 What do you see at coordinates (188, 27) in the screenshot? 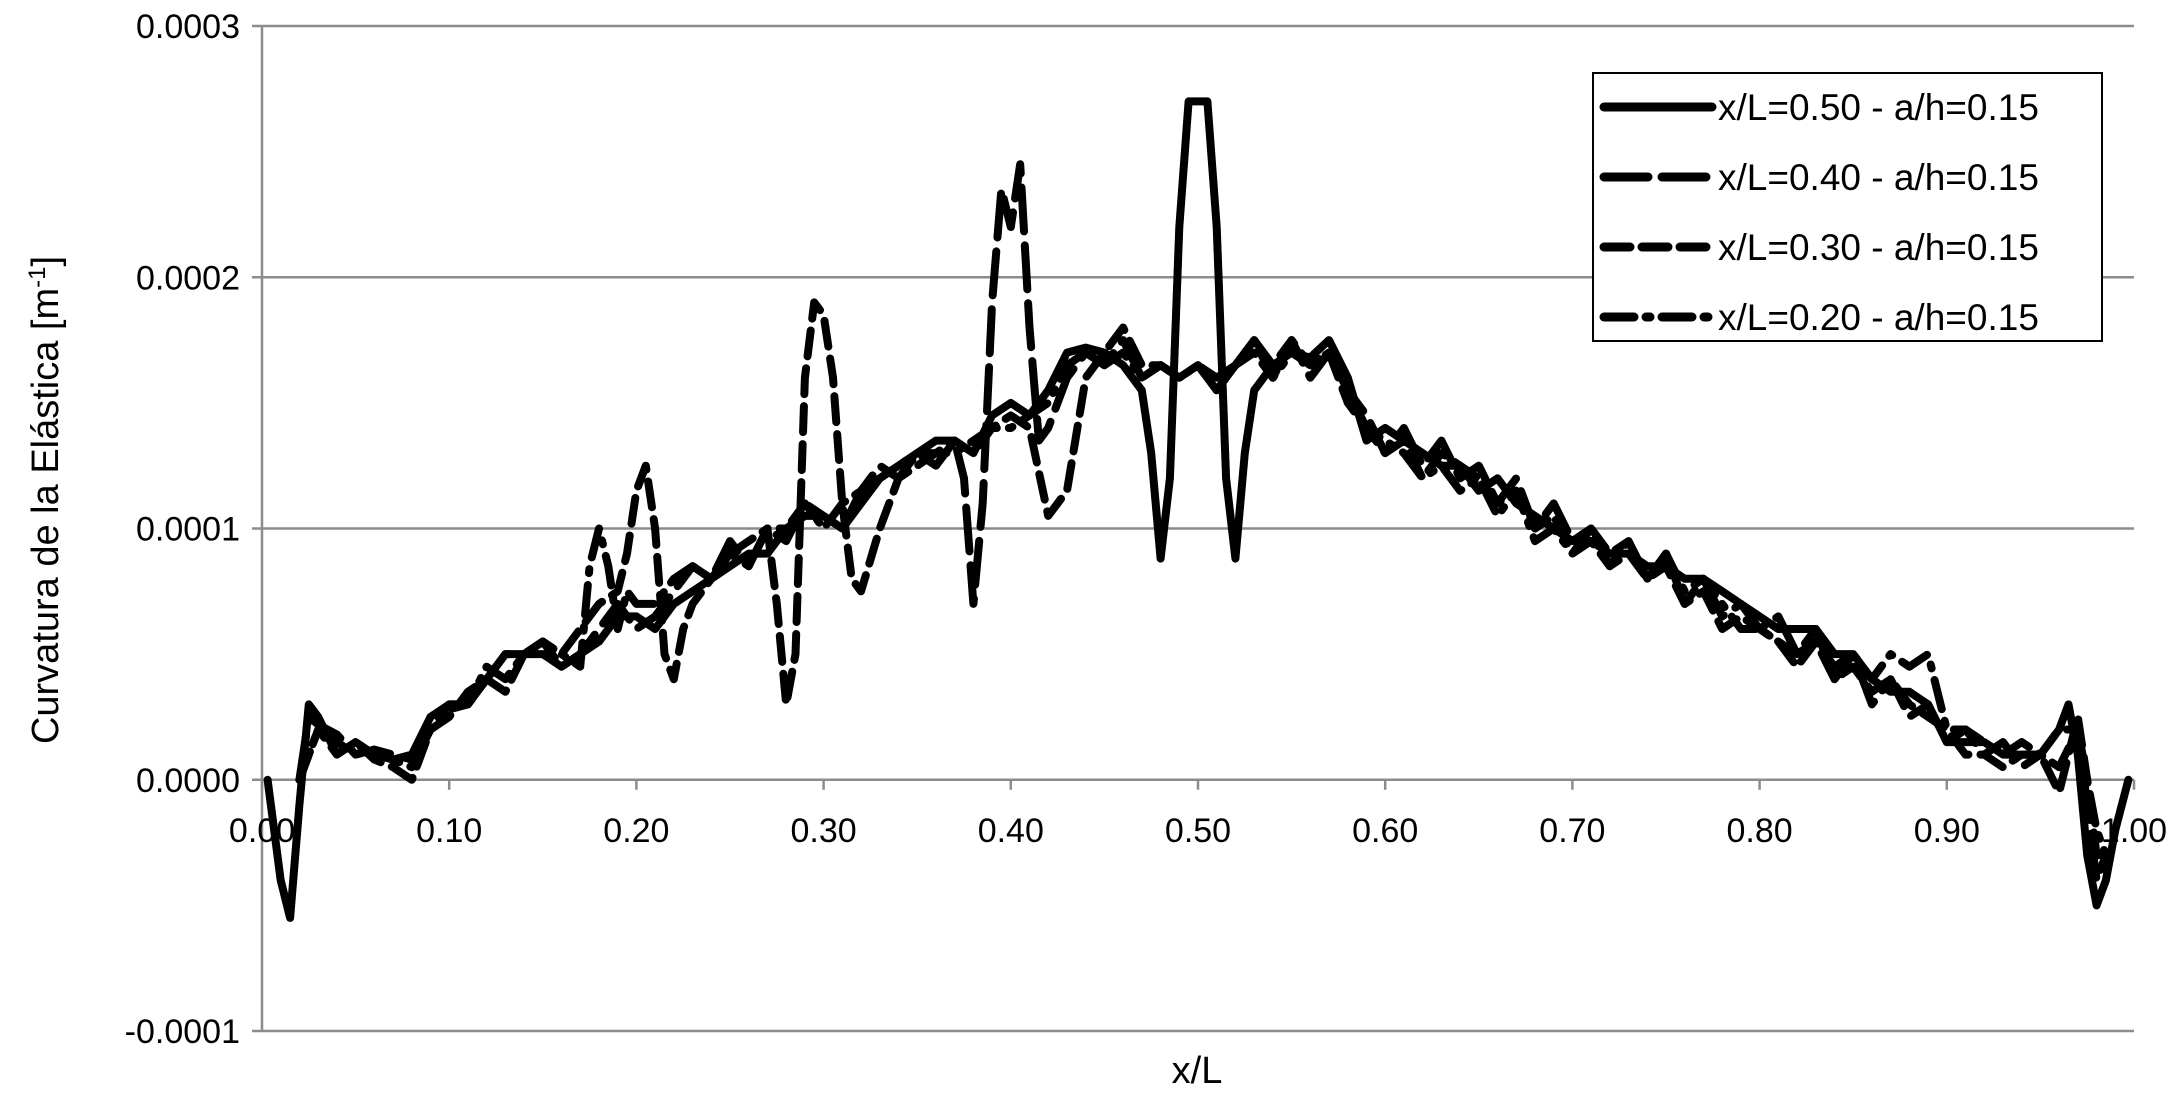
I see `y-tick-label-4: 0.0003` at bounding box center [188, 27].